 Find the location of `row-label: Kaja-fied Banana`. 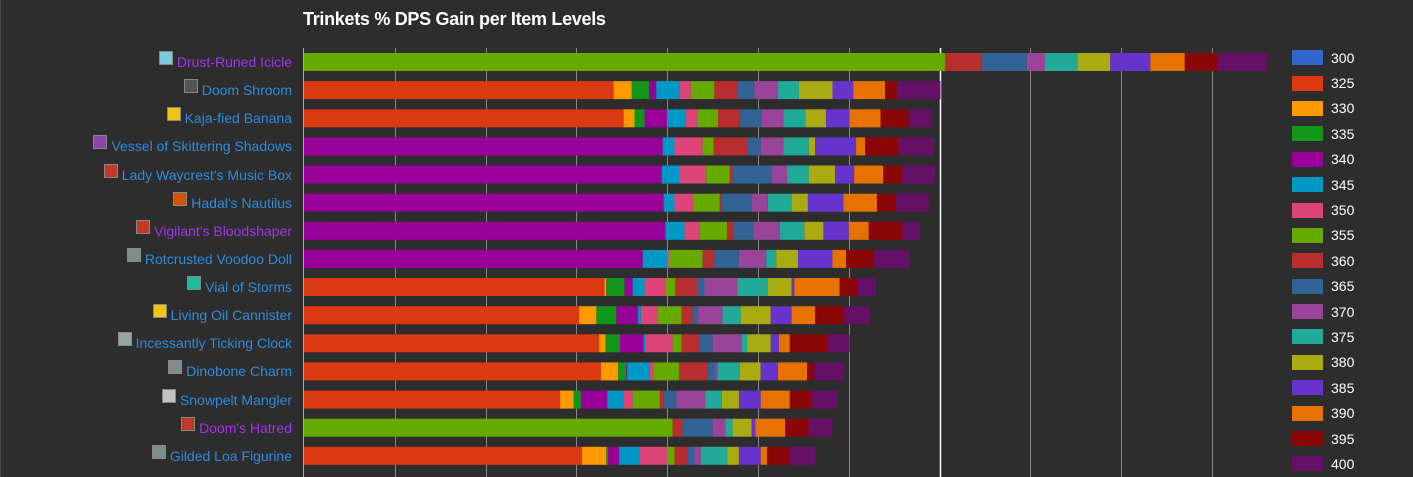

row-label: Kaja-fied Banana is located at coordinates (229, 118).